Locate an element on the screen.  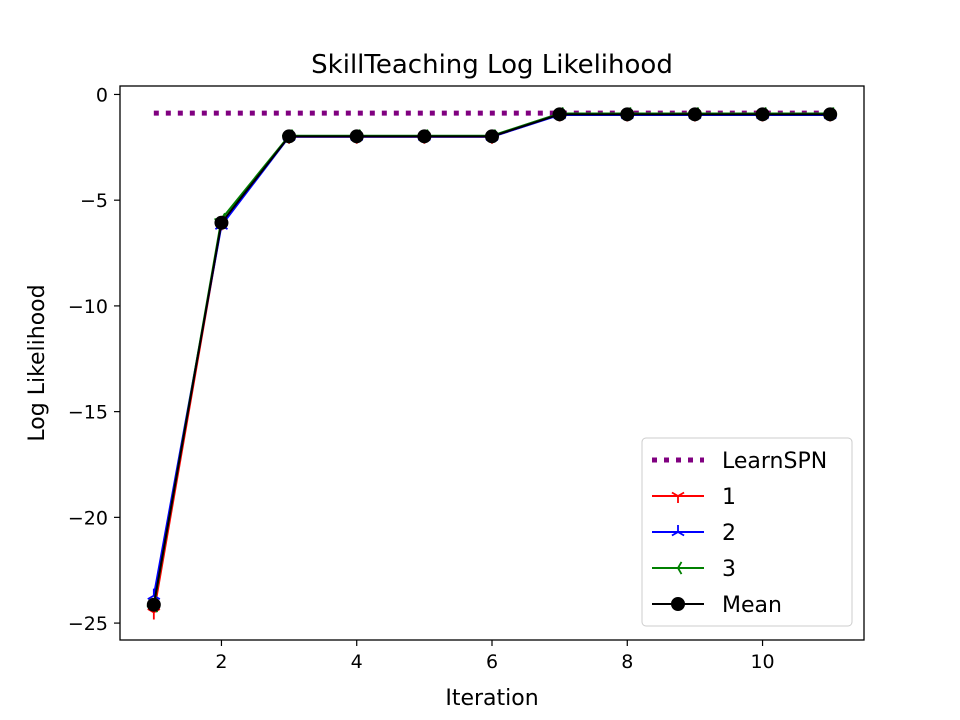
y-axis-label: Log Likelihood is located at coordinates (37, 362).